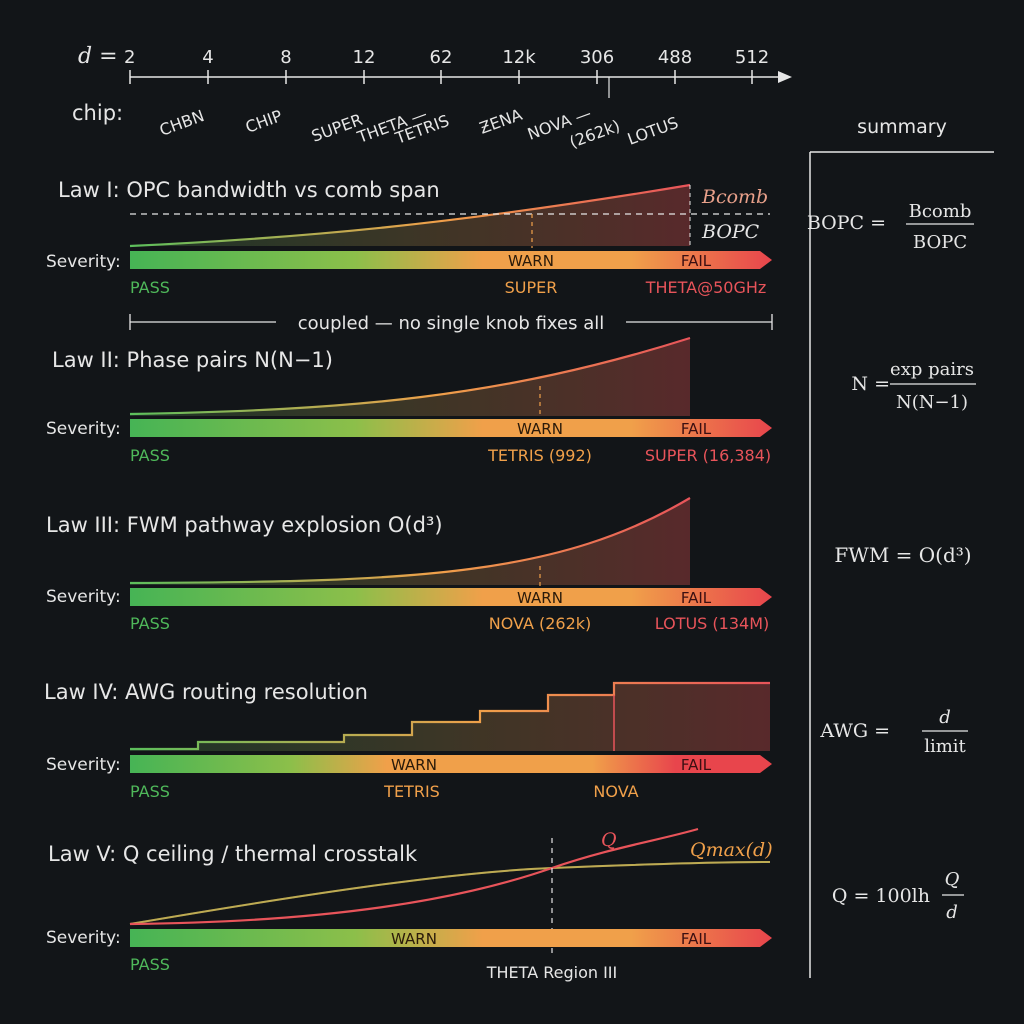 The width and height of the screenshot is (1024, 1024). Describe the element at coordinates (150, 455) in the screenshot. I see `law-2-pass-marker: PASS` at that location.